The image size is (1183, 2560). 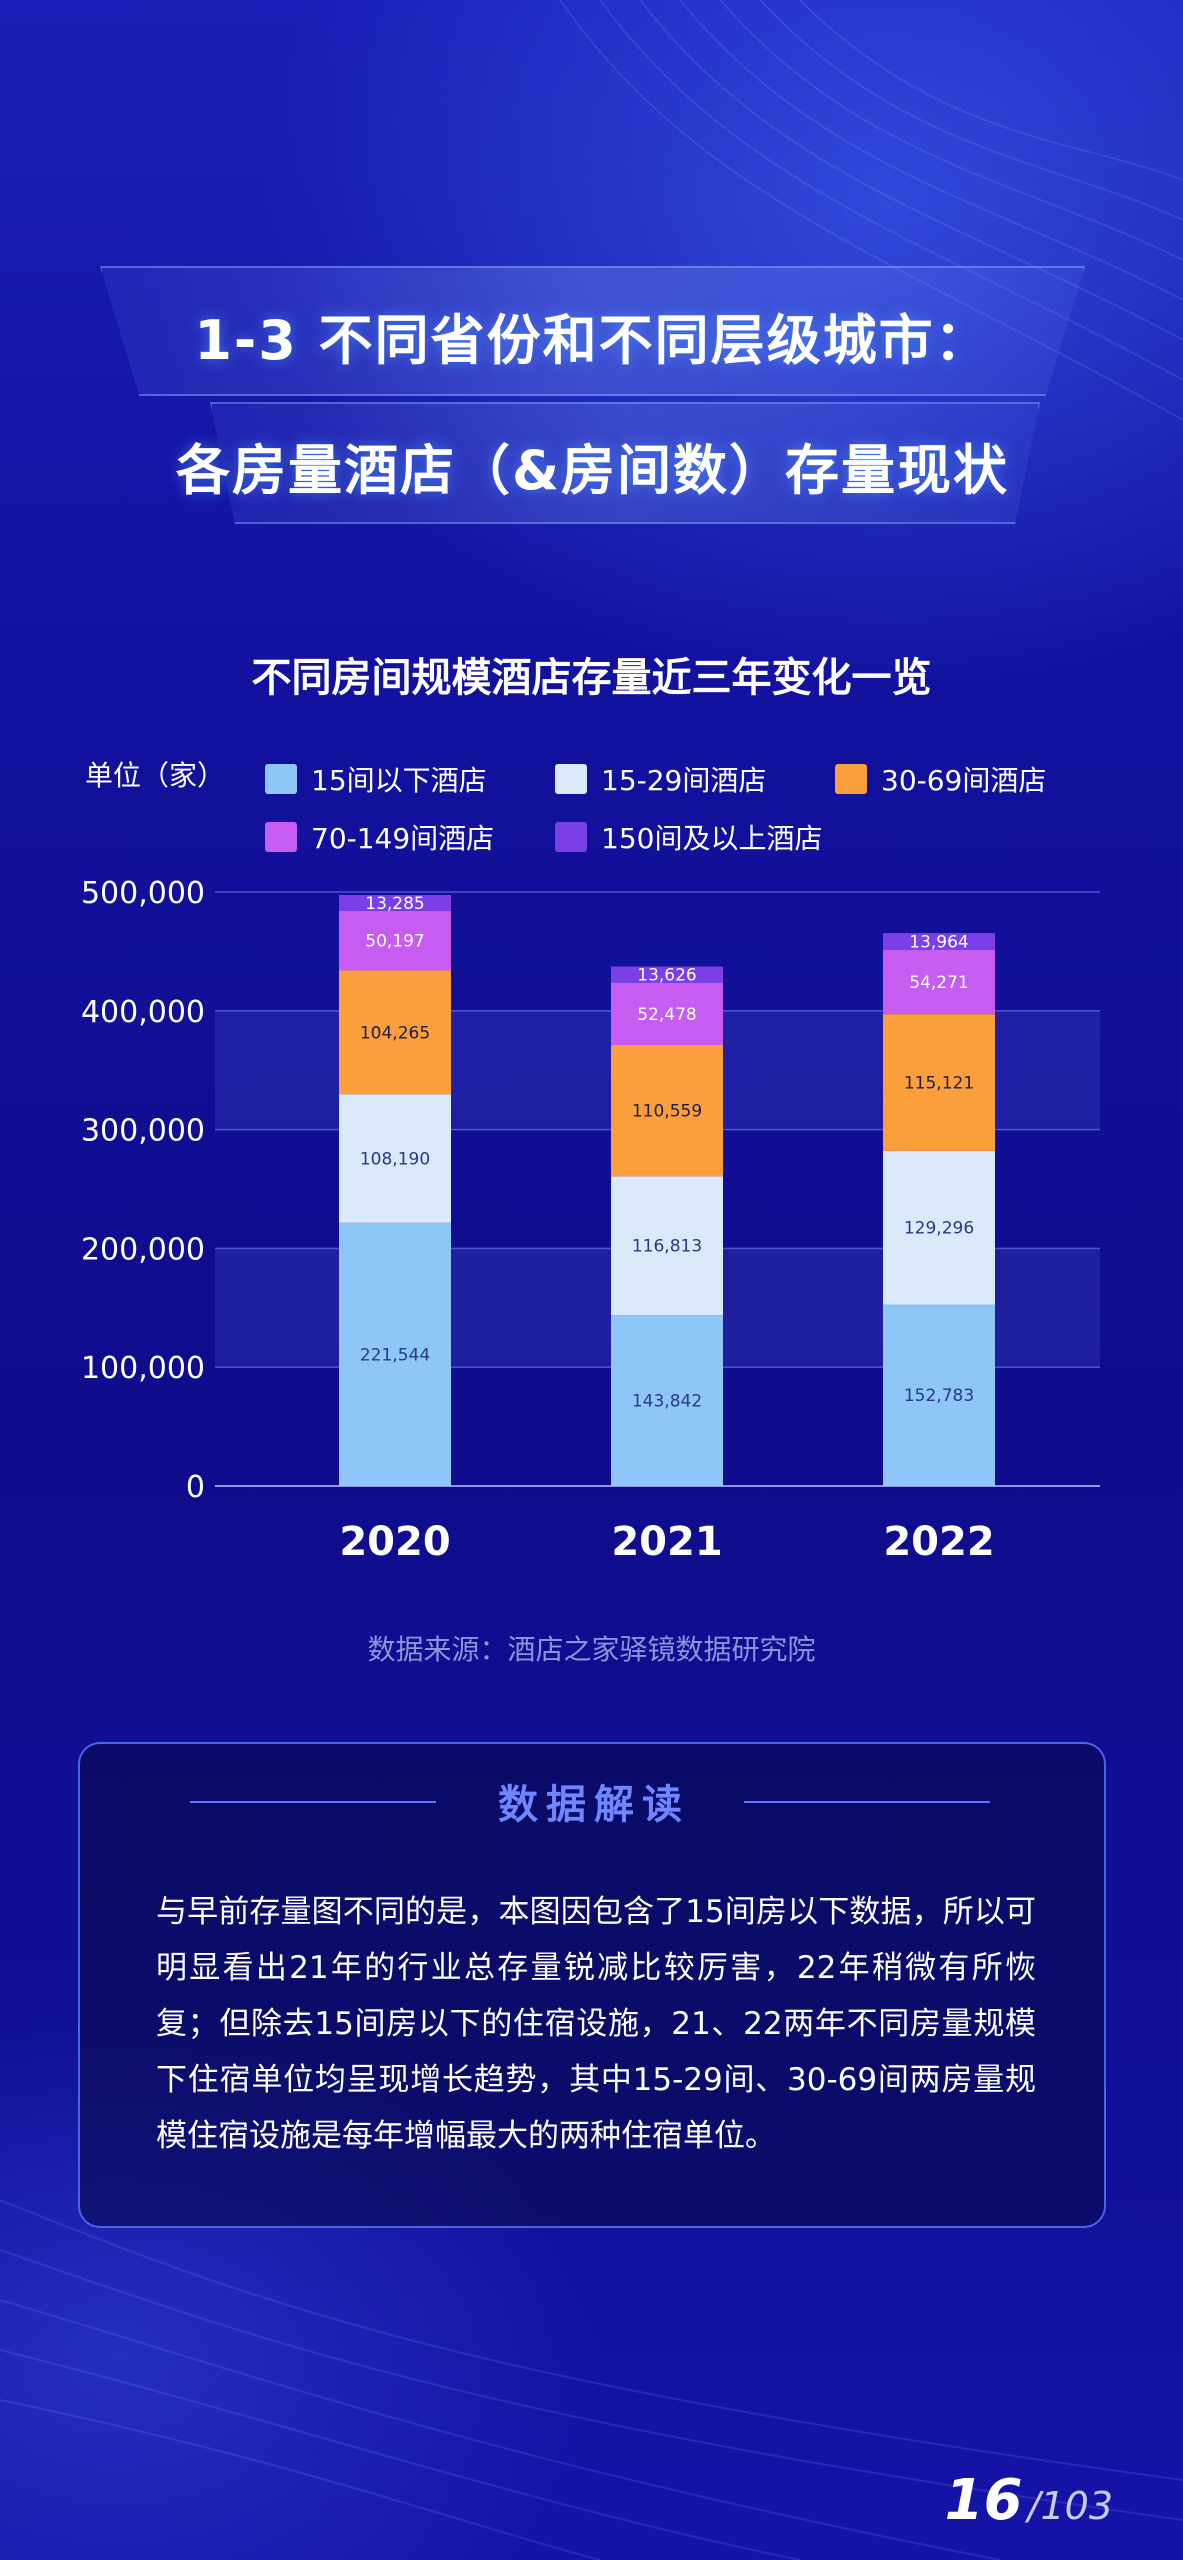 I want to click on data-label: 110,559, so click(x=667, y=1112).